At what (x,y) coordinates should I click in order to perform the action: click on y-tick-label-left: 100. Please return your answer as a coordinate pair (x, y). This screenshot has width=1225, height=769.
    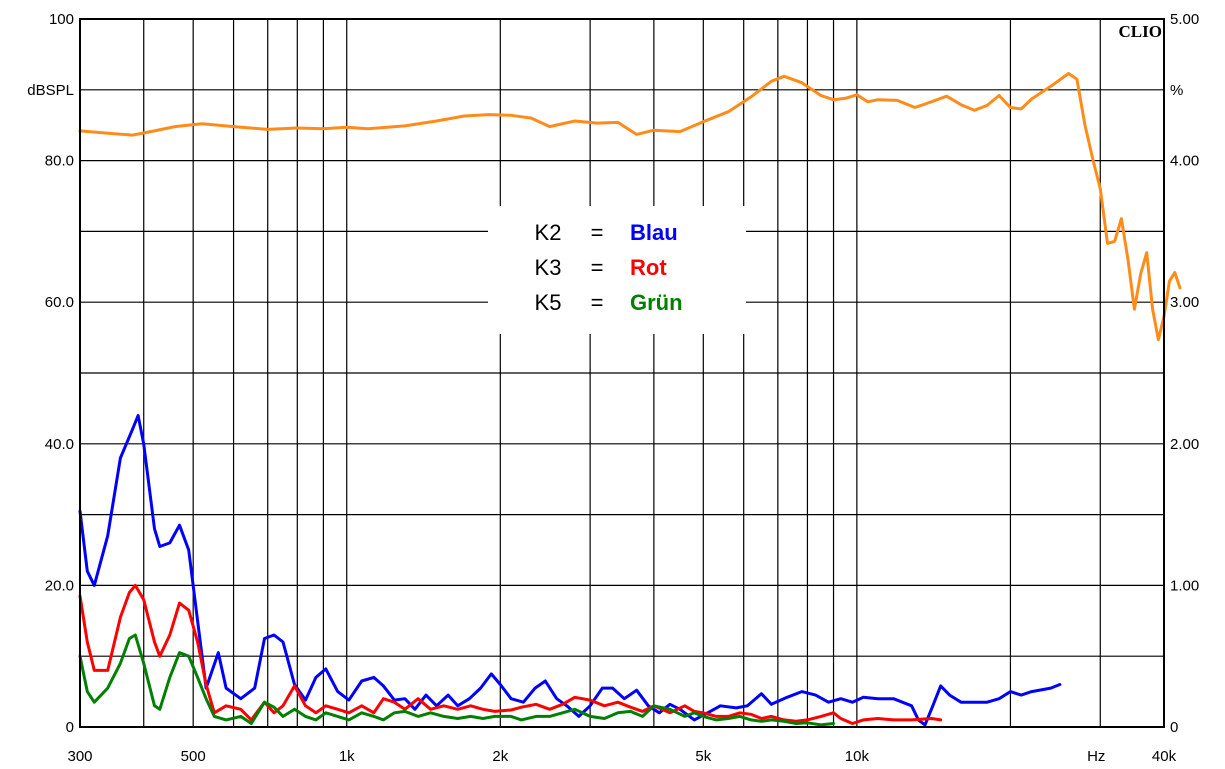
    Looking at the image, I should click on (61, 19).